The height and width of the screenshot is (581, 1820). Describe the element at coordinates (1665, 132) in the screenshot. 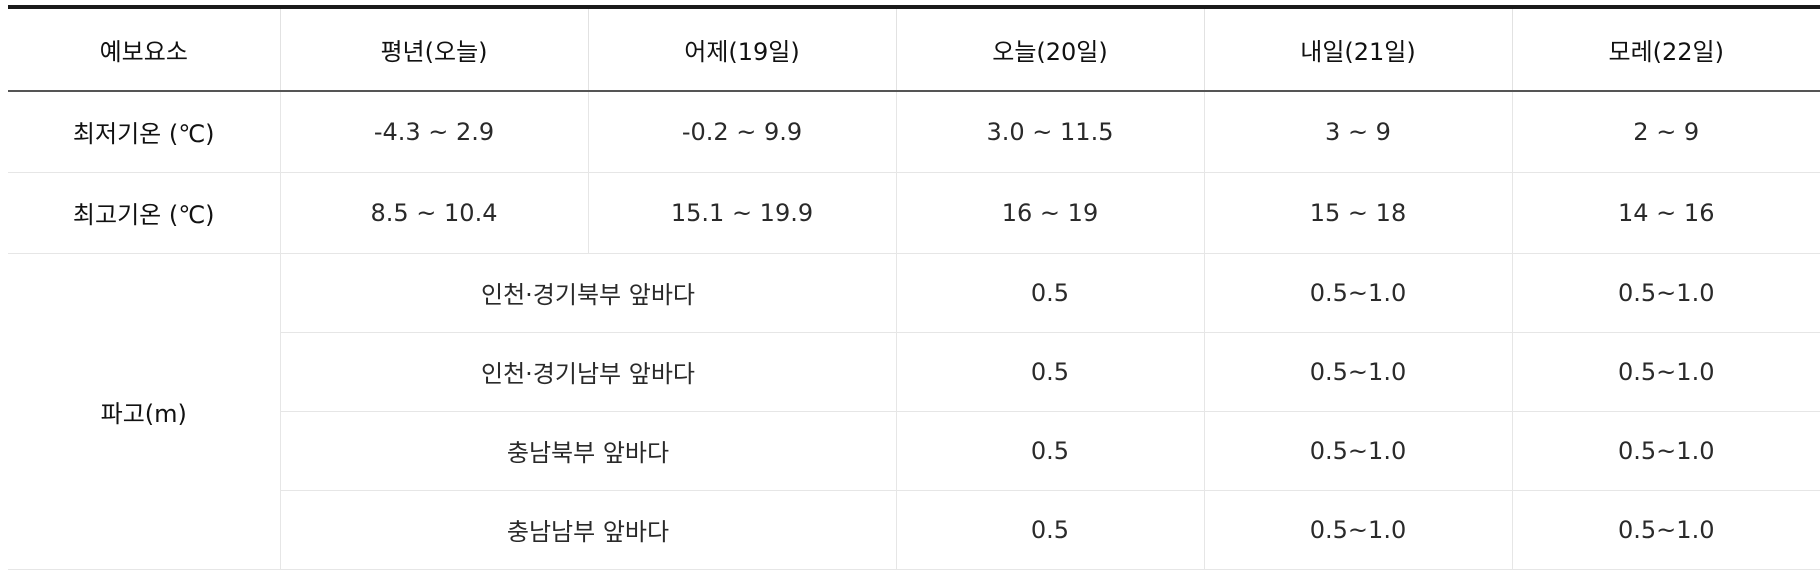

I see `min-temp-dayafter: 2 ~ 9` at that location.